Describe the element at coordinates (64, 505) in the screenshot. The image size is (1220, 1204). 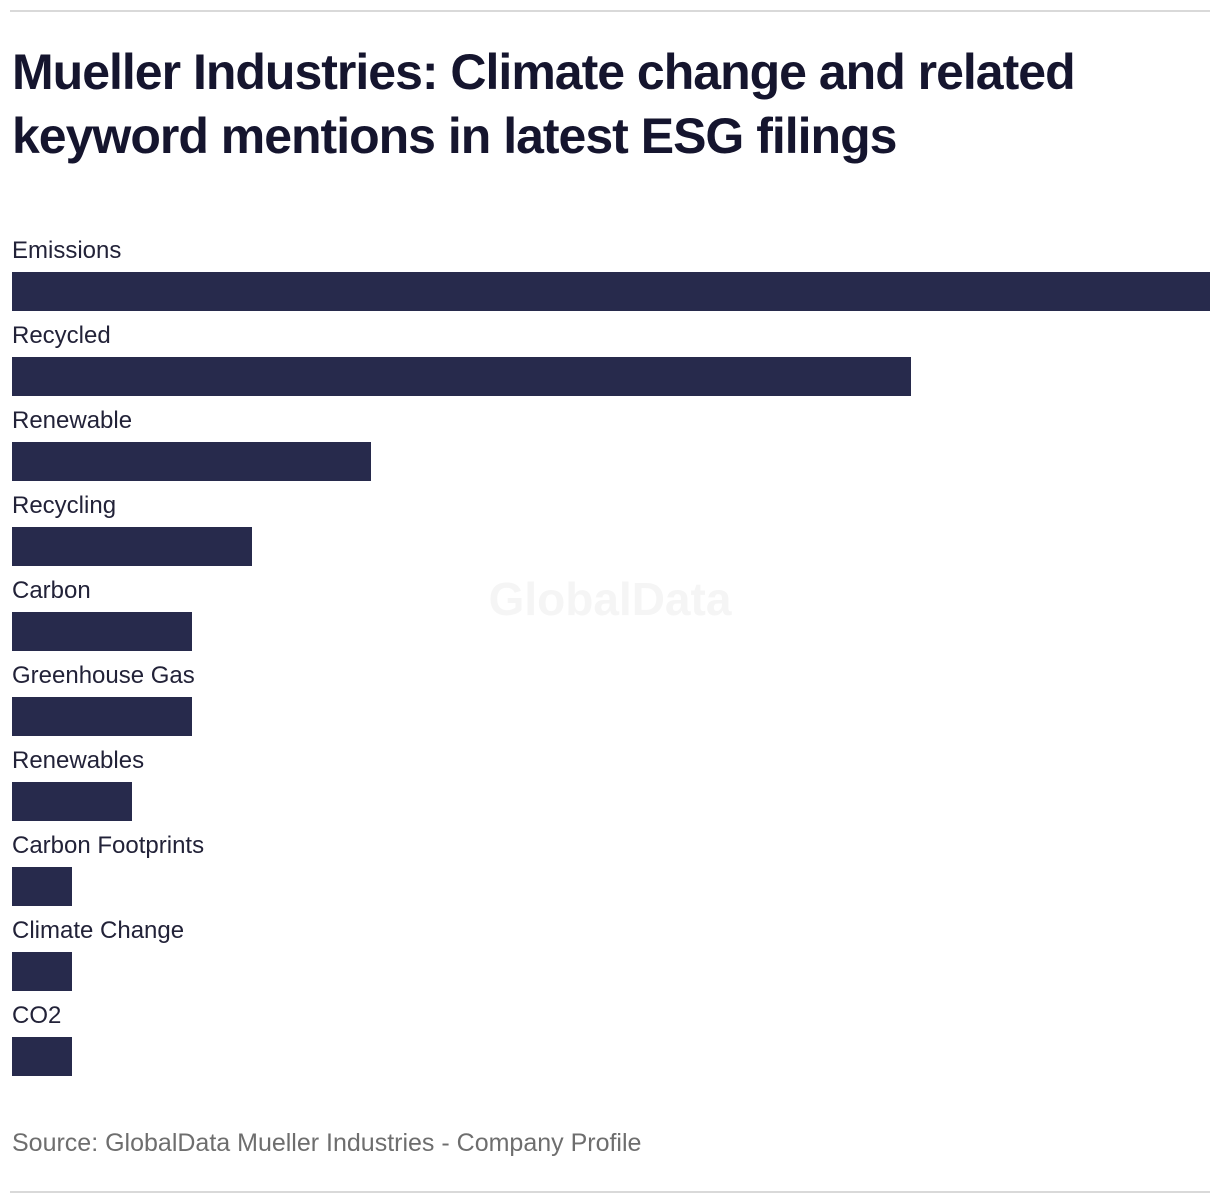
I see `bar-label: Recycling` at that location.